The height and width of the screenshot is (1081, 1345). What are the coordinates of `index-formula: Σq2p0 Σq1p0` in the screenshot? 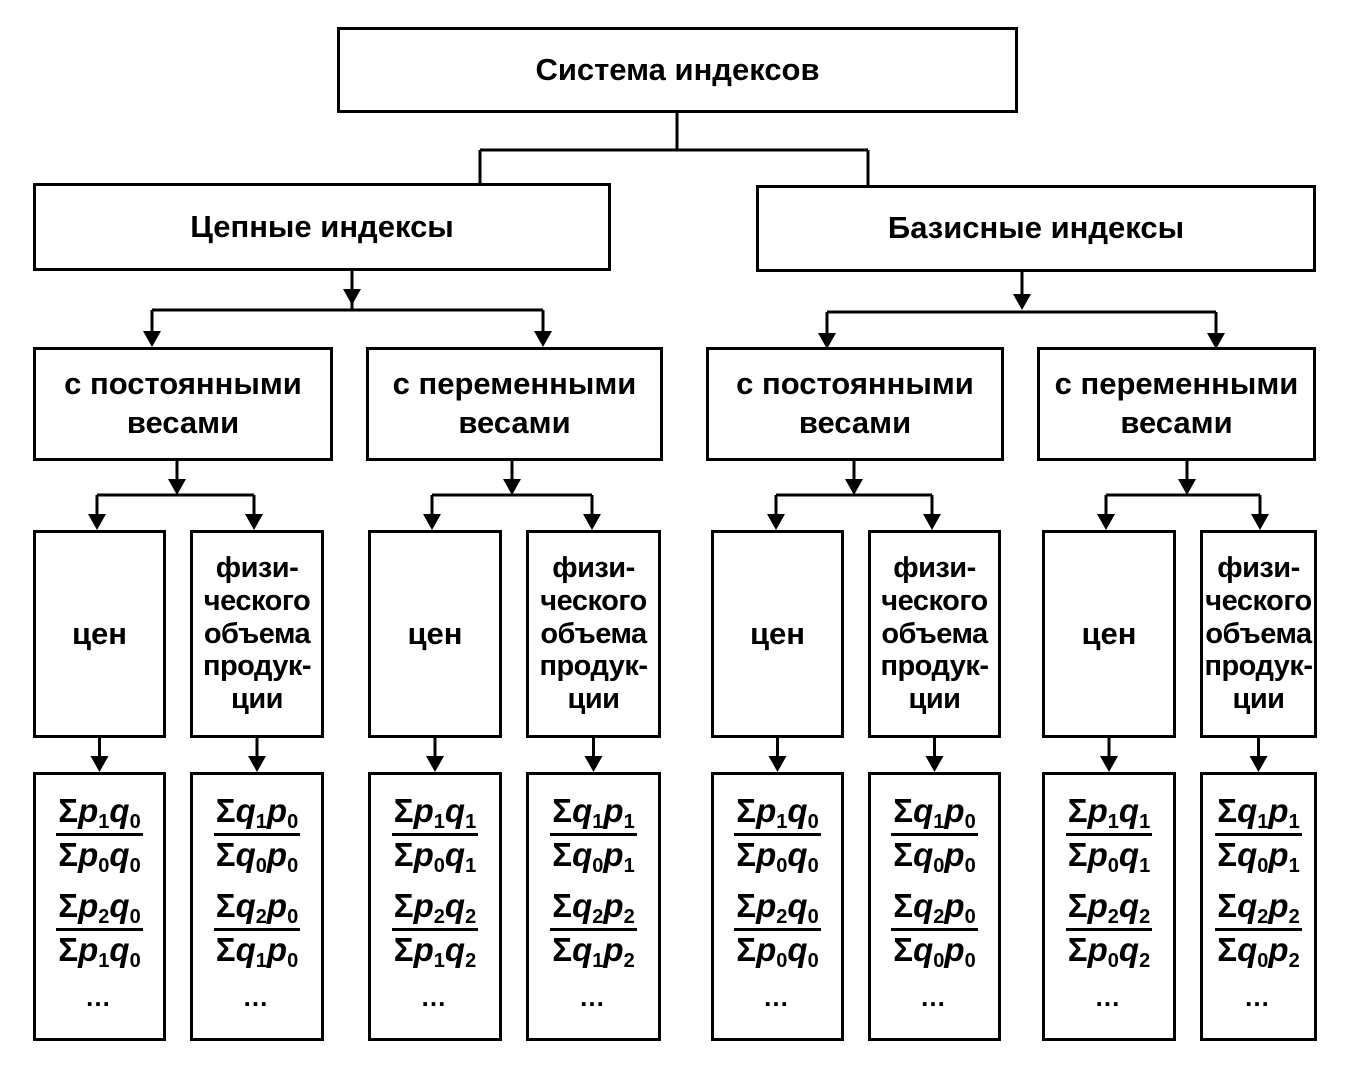 It's located at (257, 930).